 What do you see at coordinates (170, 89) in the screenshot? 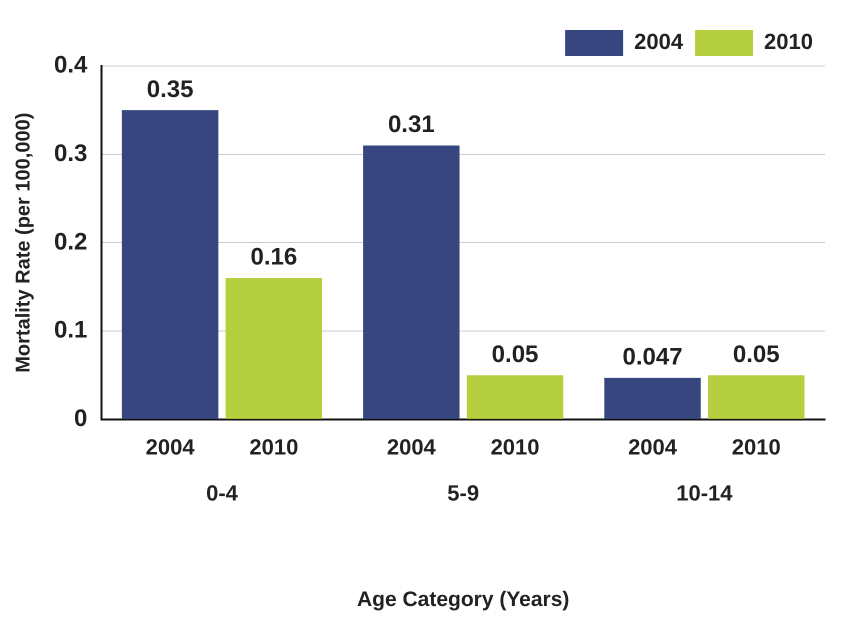
I see `data-label: 0.35` at bounding box center [170, 89].